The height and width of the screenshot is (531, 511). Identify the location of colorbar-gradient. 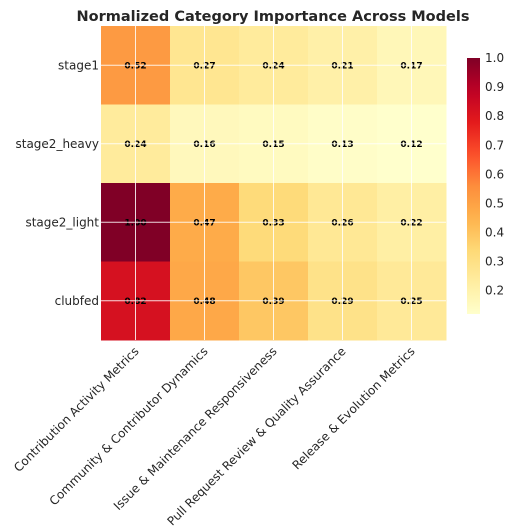
(473, 186).